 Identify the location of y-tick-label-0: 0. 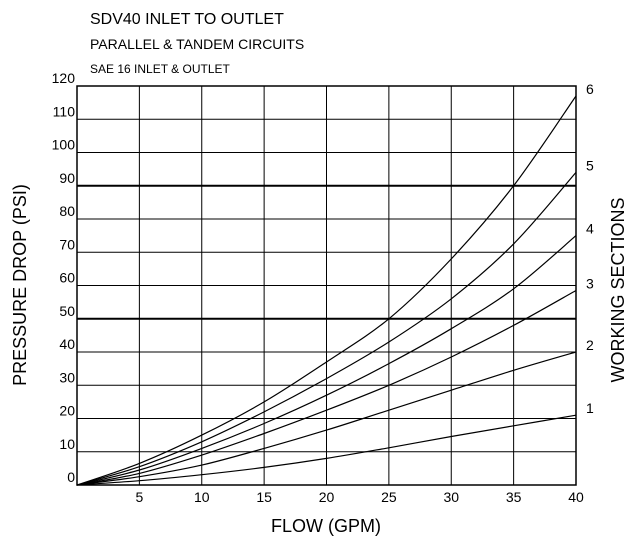
(71, 477).